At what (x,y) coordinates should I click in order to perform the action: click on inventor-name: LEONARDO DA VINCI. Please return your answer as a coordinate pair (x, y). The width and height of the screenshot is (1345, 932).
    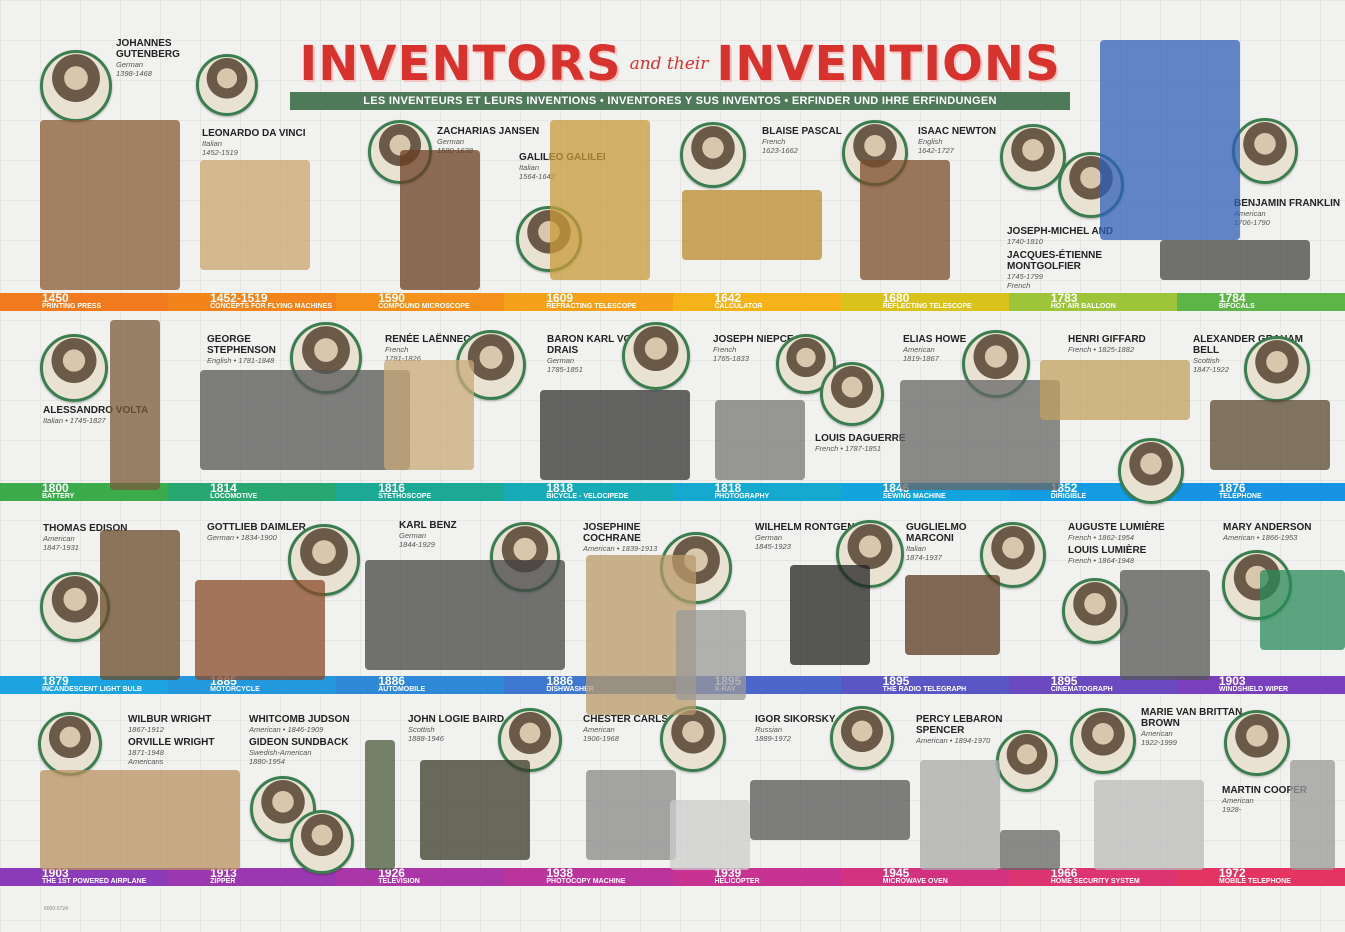
    Looking at the image, I should click on (254, 133).